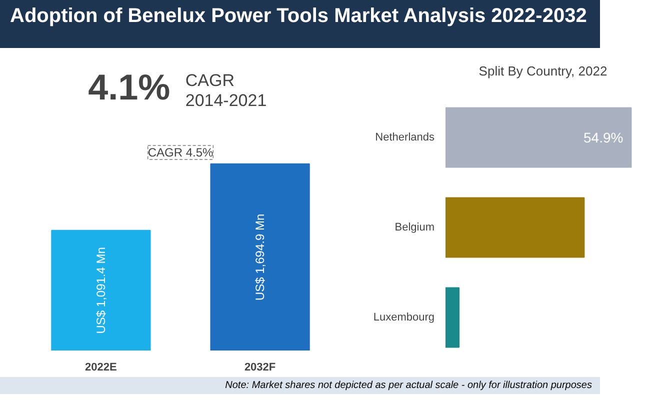 Image resolution: width=650 pixels, height=418 pixels. Describe the element at coordinates (300, 24) in the screenshot. I see `text: Adoption of Benelux Power Tools Market Analysis 2022-2032` at that location.